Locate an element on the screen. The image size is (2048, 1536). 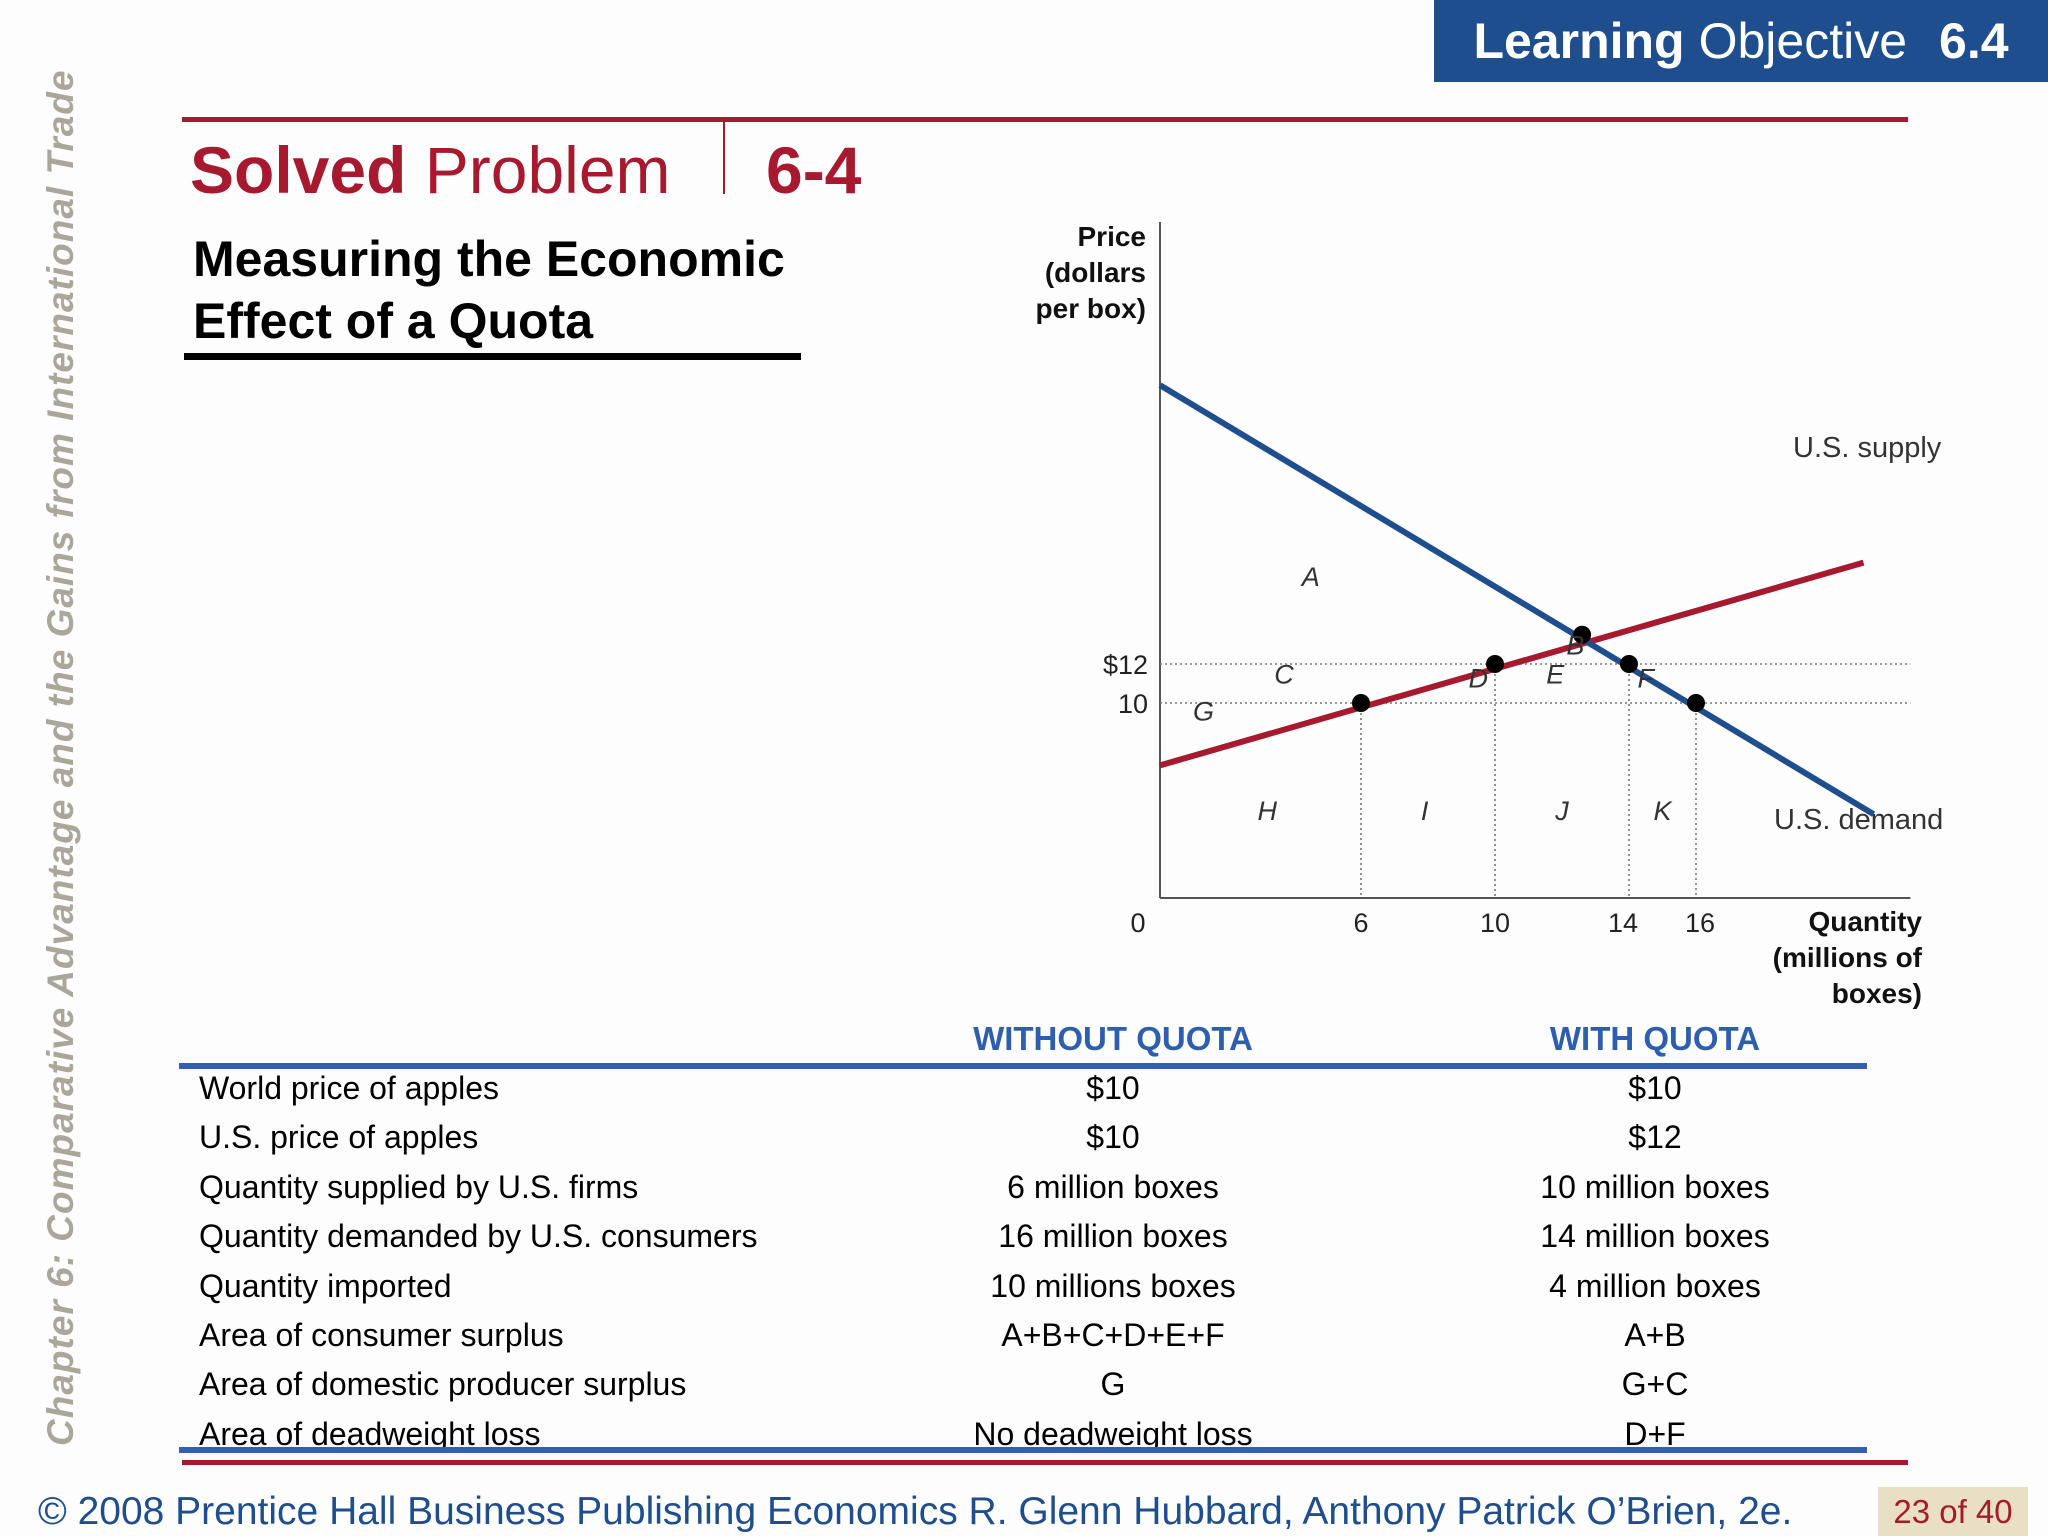
table-row: Area of domestic producer surplus G G+C is located at coordinates (1023, 1390).